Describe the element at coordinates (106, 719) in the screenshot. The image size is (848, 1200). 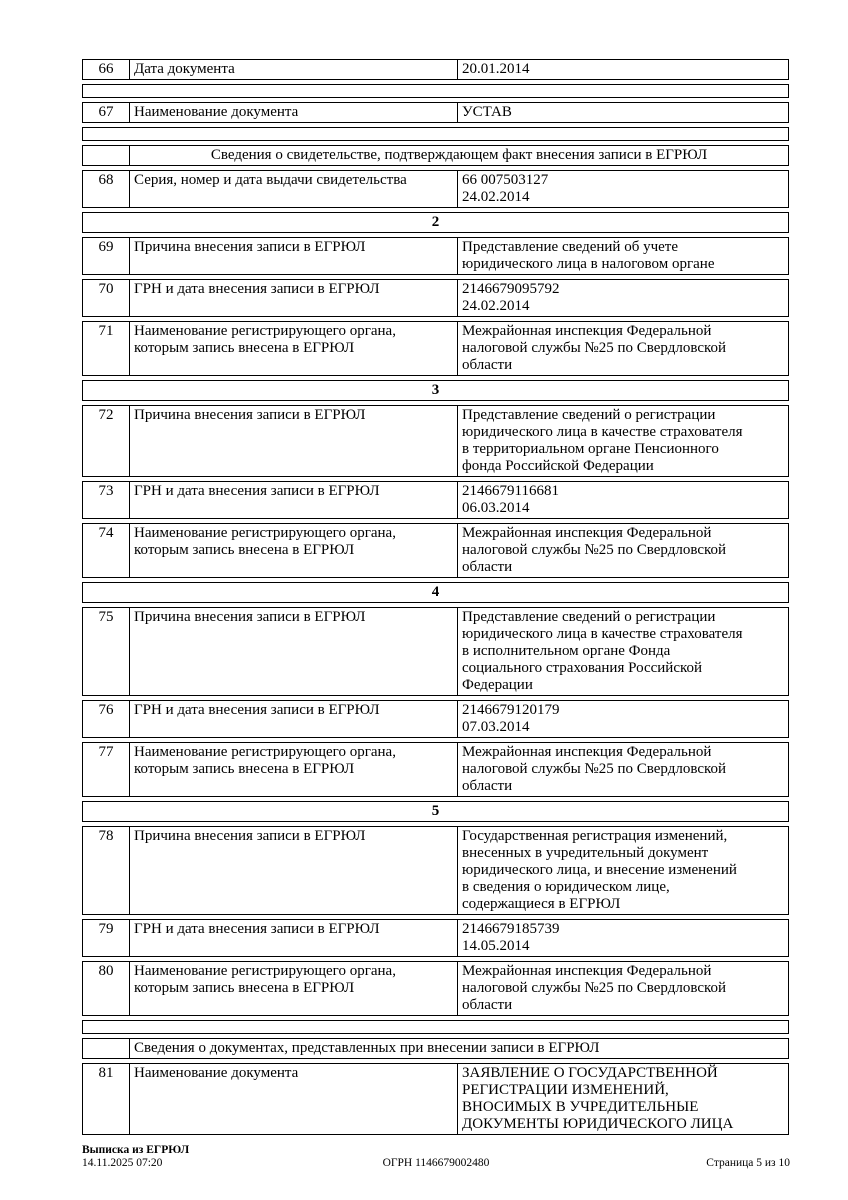
I see `row-number-cell: 76` at that location.